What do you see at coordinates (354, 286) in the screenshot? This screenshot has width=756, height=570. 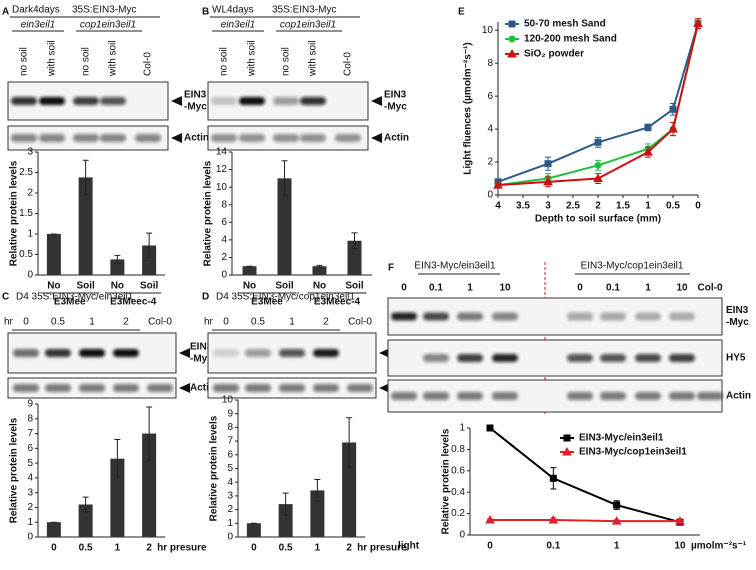 I see `x-tick-label: Soil` at bounding box center [354, 286].